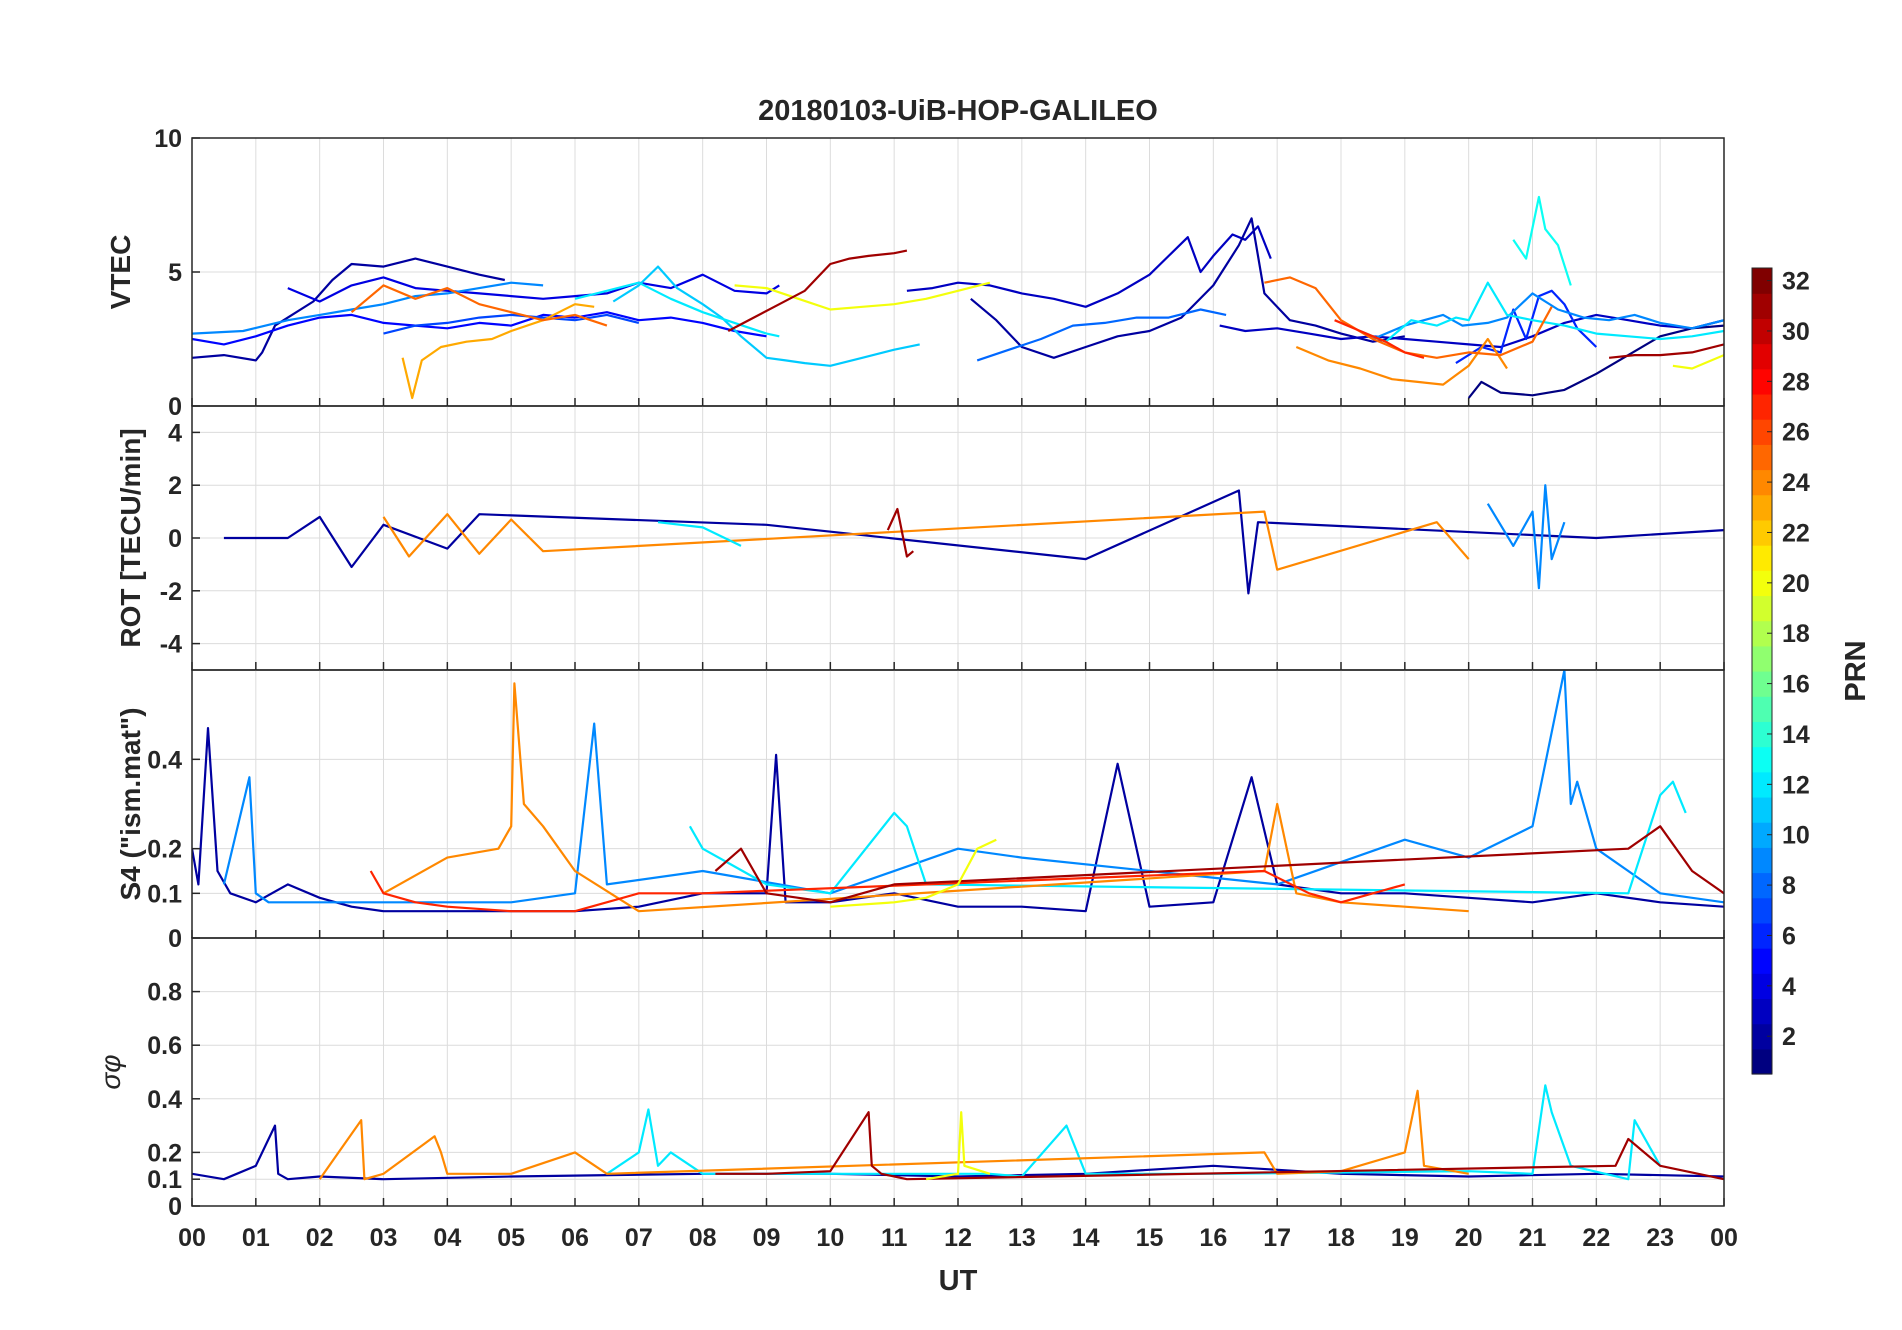 This screenshot has width=1902, height=1330. Describe the element at coordinates (1796, 785) in the screenshot. I see `colorbar-tick-label: 12` at that location.